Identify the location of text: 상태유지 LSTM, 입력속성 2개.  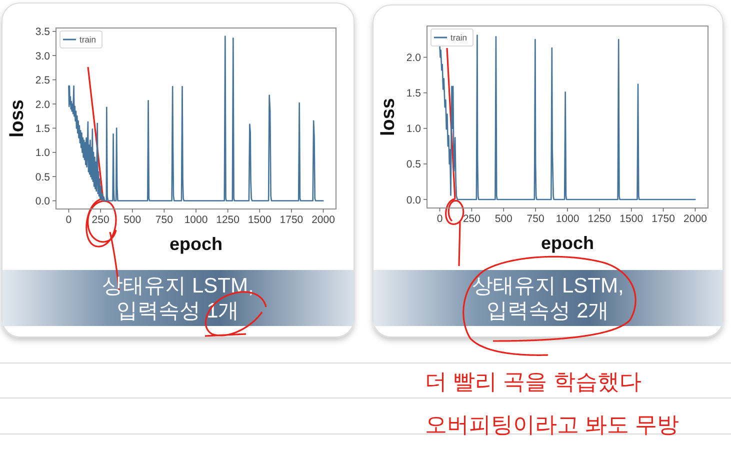
(548, 298).